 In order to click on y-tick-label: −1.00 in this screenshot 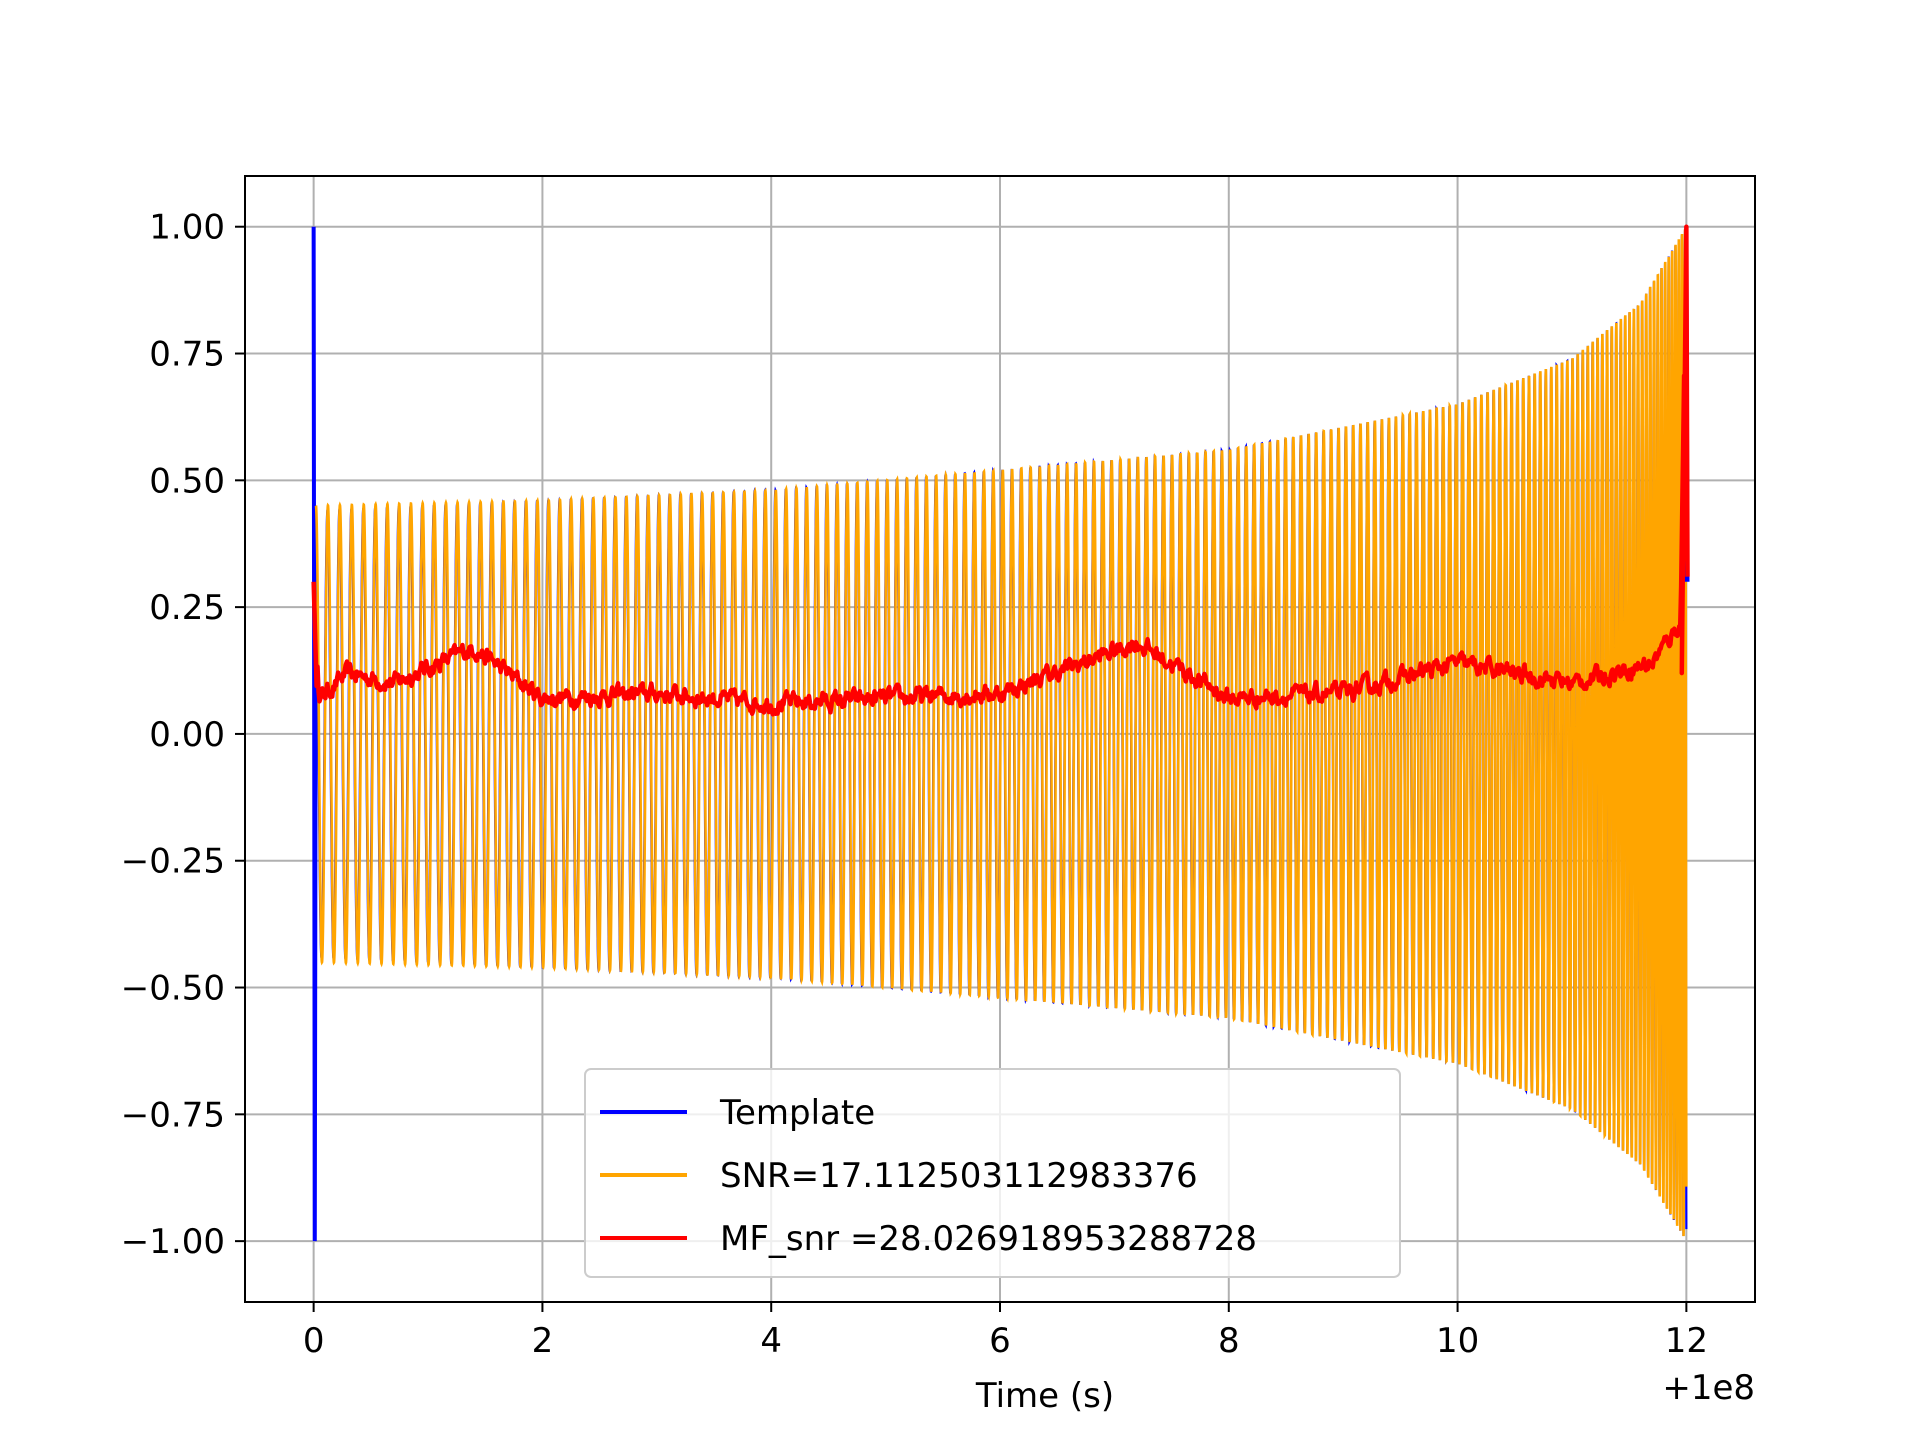, I will do `click(173, 1242)`.